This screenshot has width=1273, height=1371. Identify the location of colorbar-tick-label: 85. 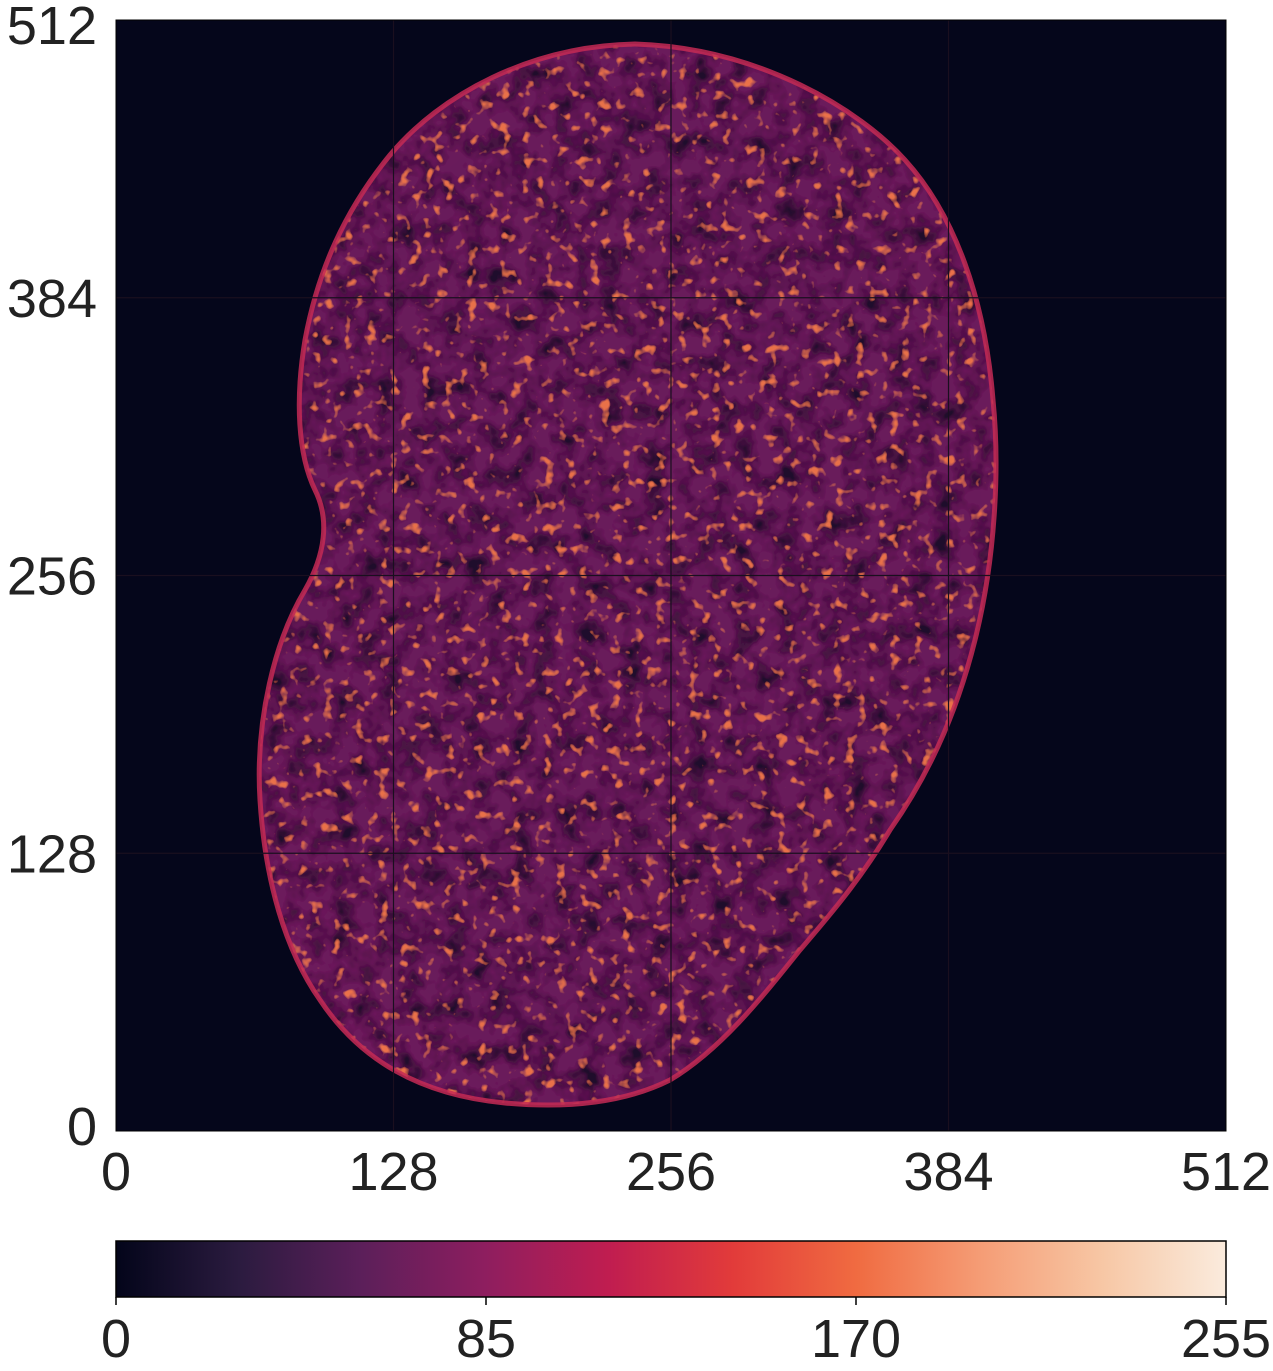
(486, 1339).